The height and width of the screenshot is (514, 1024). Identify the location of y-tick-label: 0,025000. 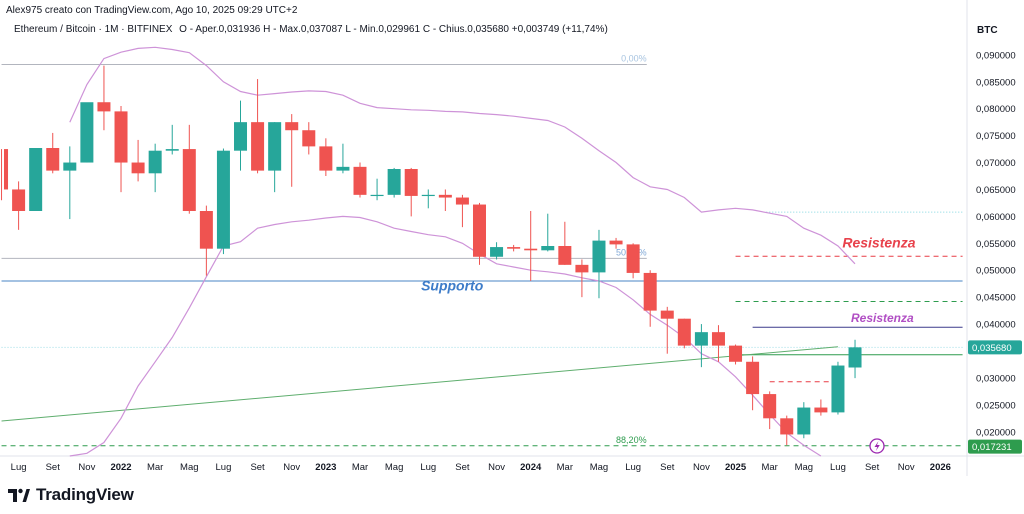
(996, 405).